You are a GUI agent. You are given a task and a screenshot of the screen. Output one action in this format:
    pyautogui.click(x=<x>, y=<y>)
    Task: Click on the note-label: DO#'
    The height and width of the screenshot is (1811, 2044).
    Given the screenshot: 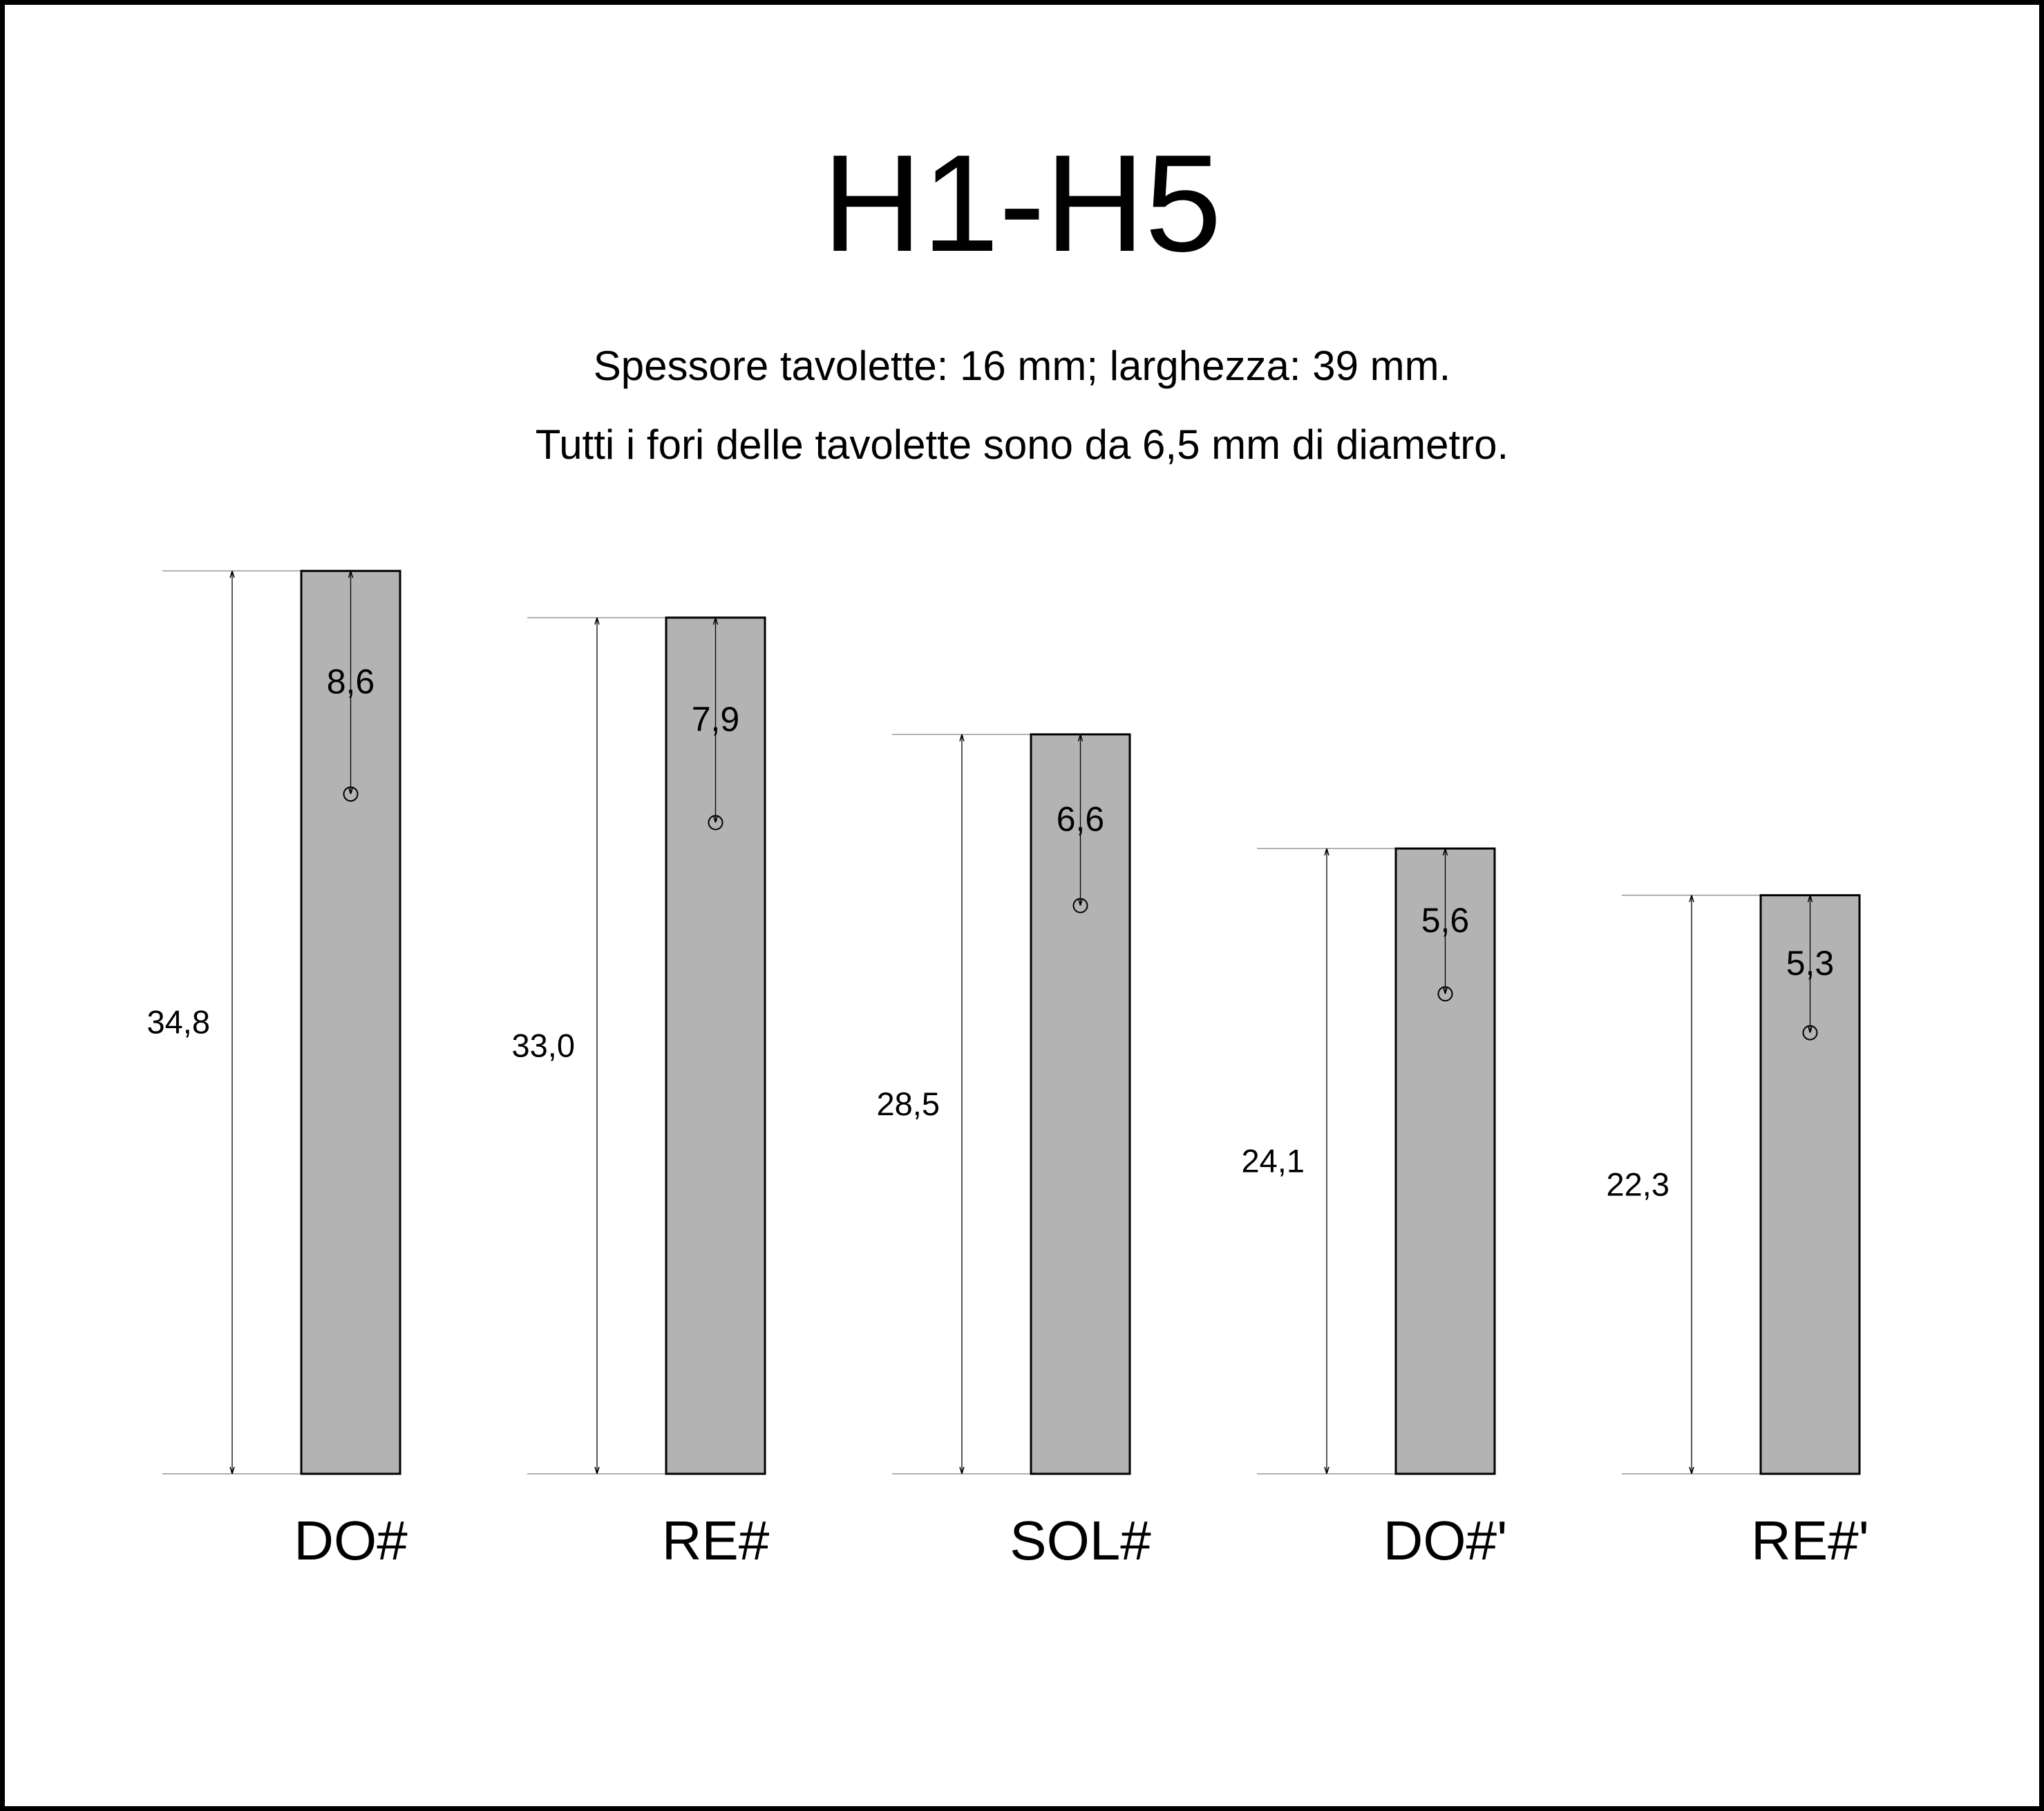 What is the action you would take?
    pyautogui.click(x=1445, y=1540)
    